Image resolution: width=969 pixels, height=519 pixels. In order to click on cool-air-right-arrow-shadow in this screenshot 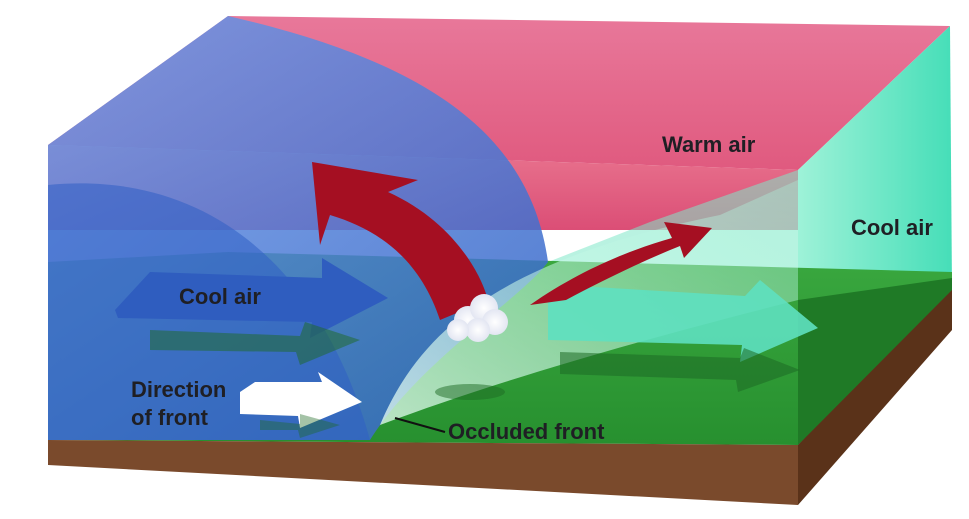, I will do `click(680, 370)`.